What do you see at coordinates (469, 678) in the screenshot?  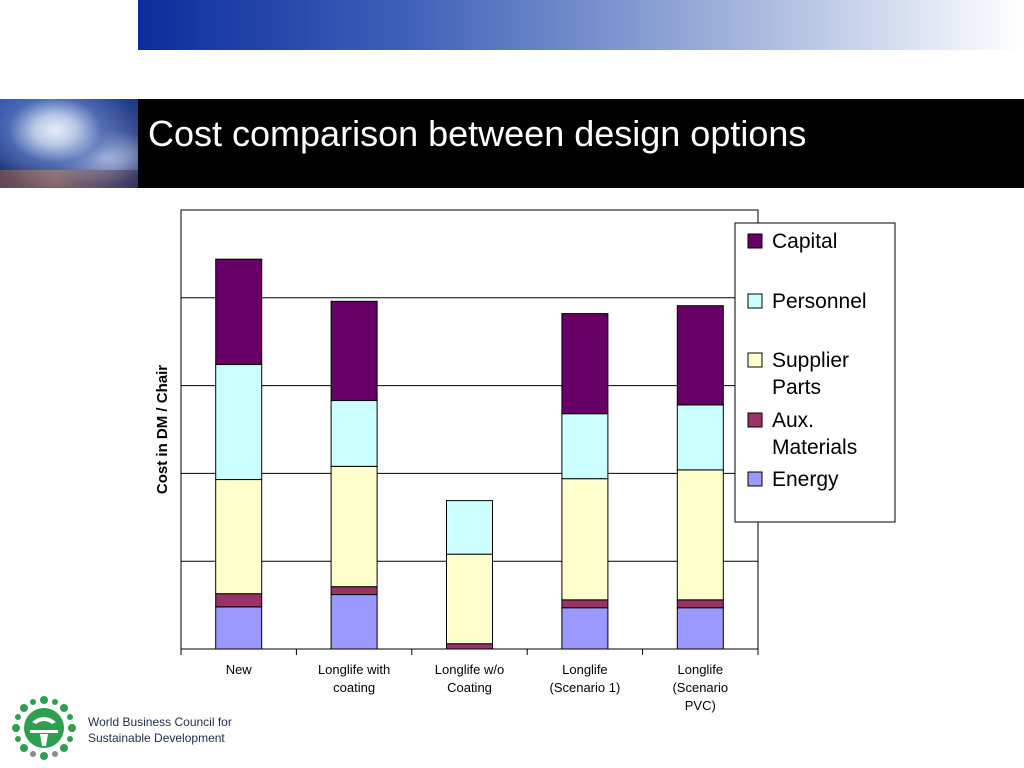 I see `x-tick-label: Longlife w/o Coating` at bounding box center [469, 678].